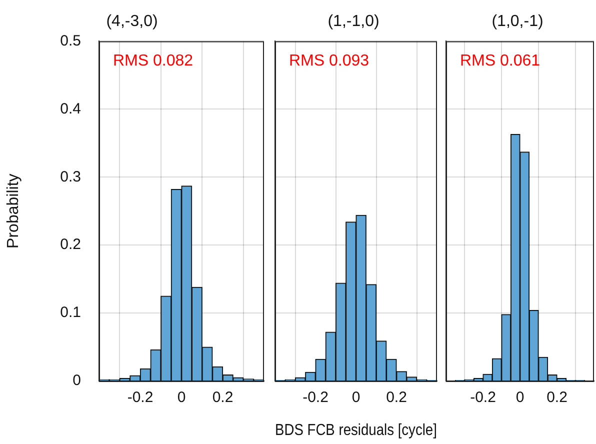  What do you see at coordinates (132, 21) in the screenshot?
I see `chart-title: (4,-3,0)` at bounding box center [132, 21].